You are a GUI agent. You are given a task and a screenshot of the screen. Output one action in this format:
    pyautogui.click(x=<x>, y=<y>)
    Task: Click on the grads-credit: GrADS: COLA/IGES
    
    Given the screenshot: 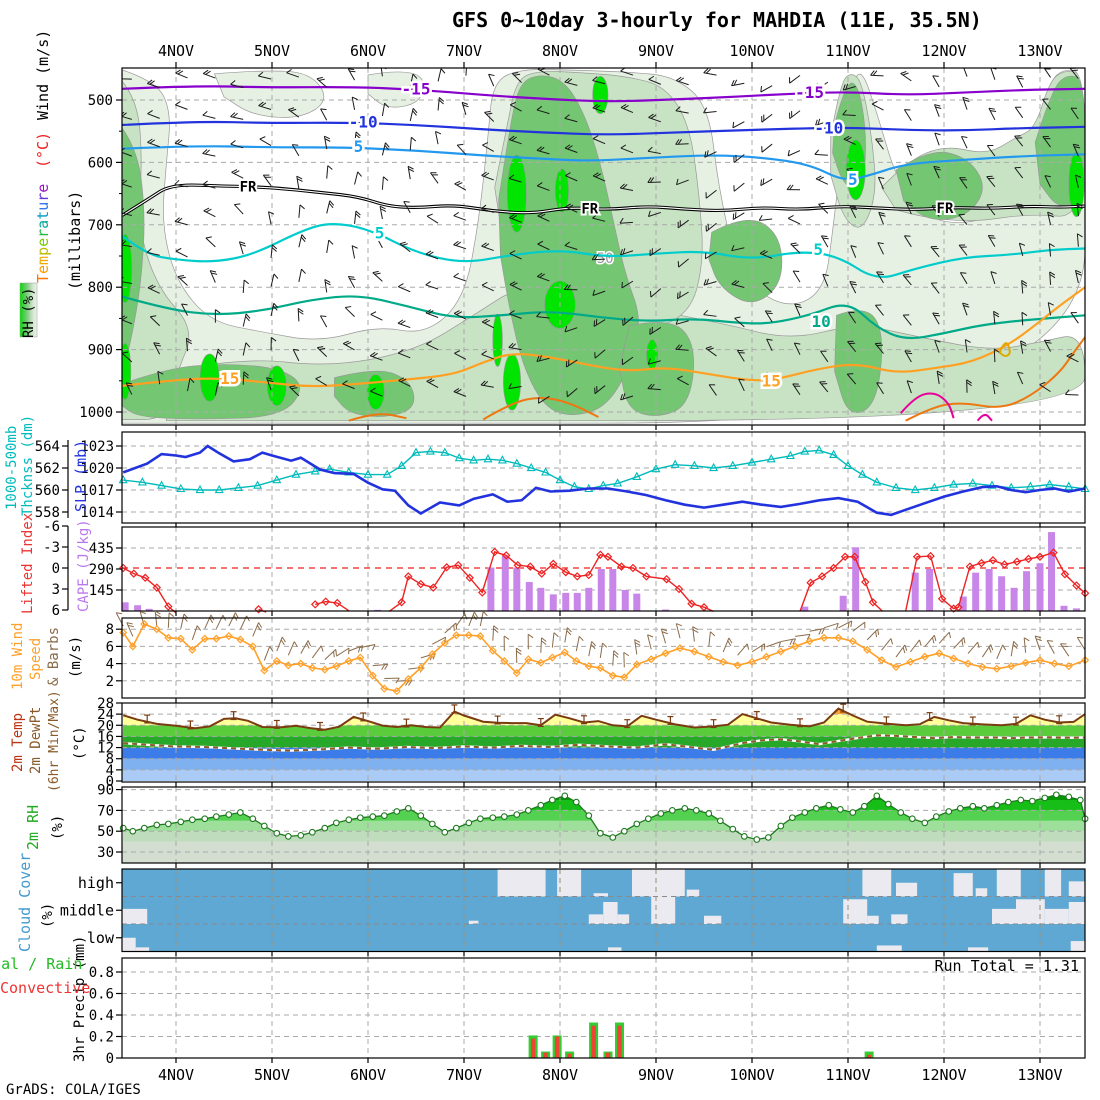 What is the action you would take?
    pyautogui.click(x=73, y=1090)
    